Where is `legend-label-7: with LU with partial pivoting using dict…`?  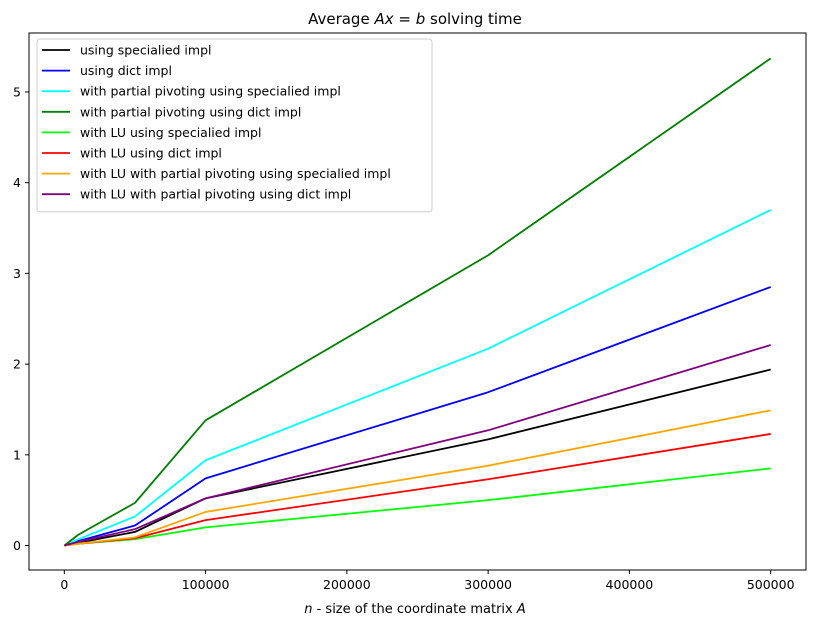
legend-label-7: with LU with partial pivoting using dict… is located at coordinates (215, 194).